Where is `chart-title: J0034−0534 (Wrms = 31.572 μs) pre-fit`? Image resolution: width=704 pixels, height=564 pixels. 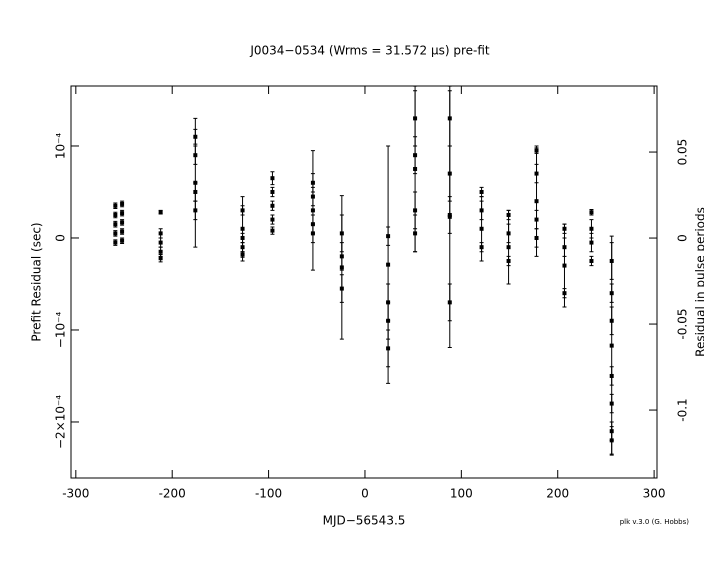 chart-title: J0034−0534 (Wrms = 31.572 μs) pre-fit is located at coordinates (369, 51).